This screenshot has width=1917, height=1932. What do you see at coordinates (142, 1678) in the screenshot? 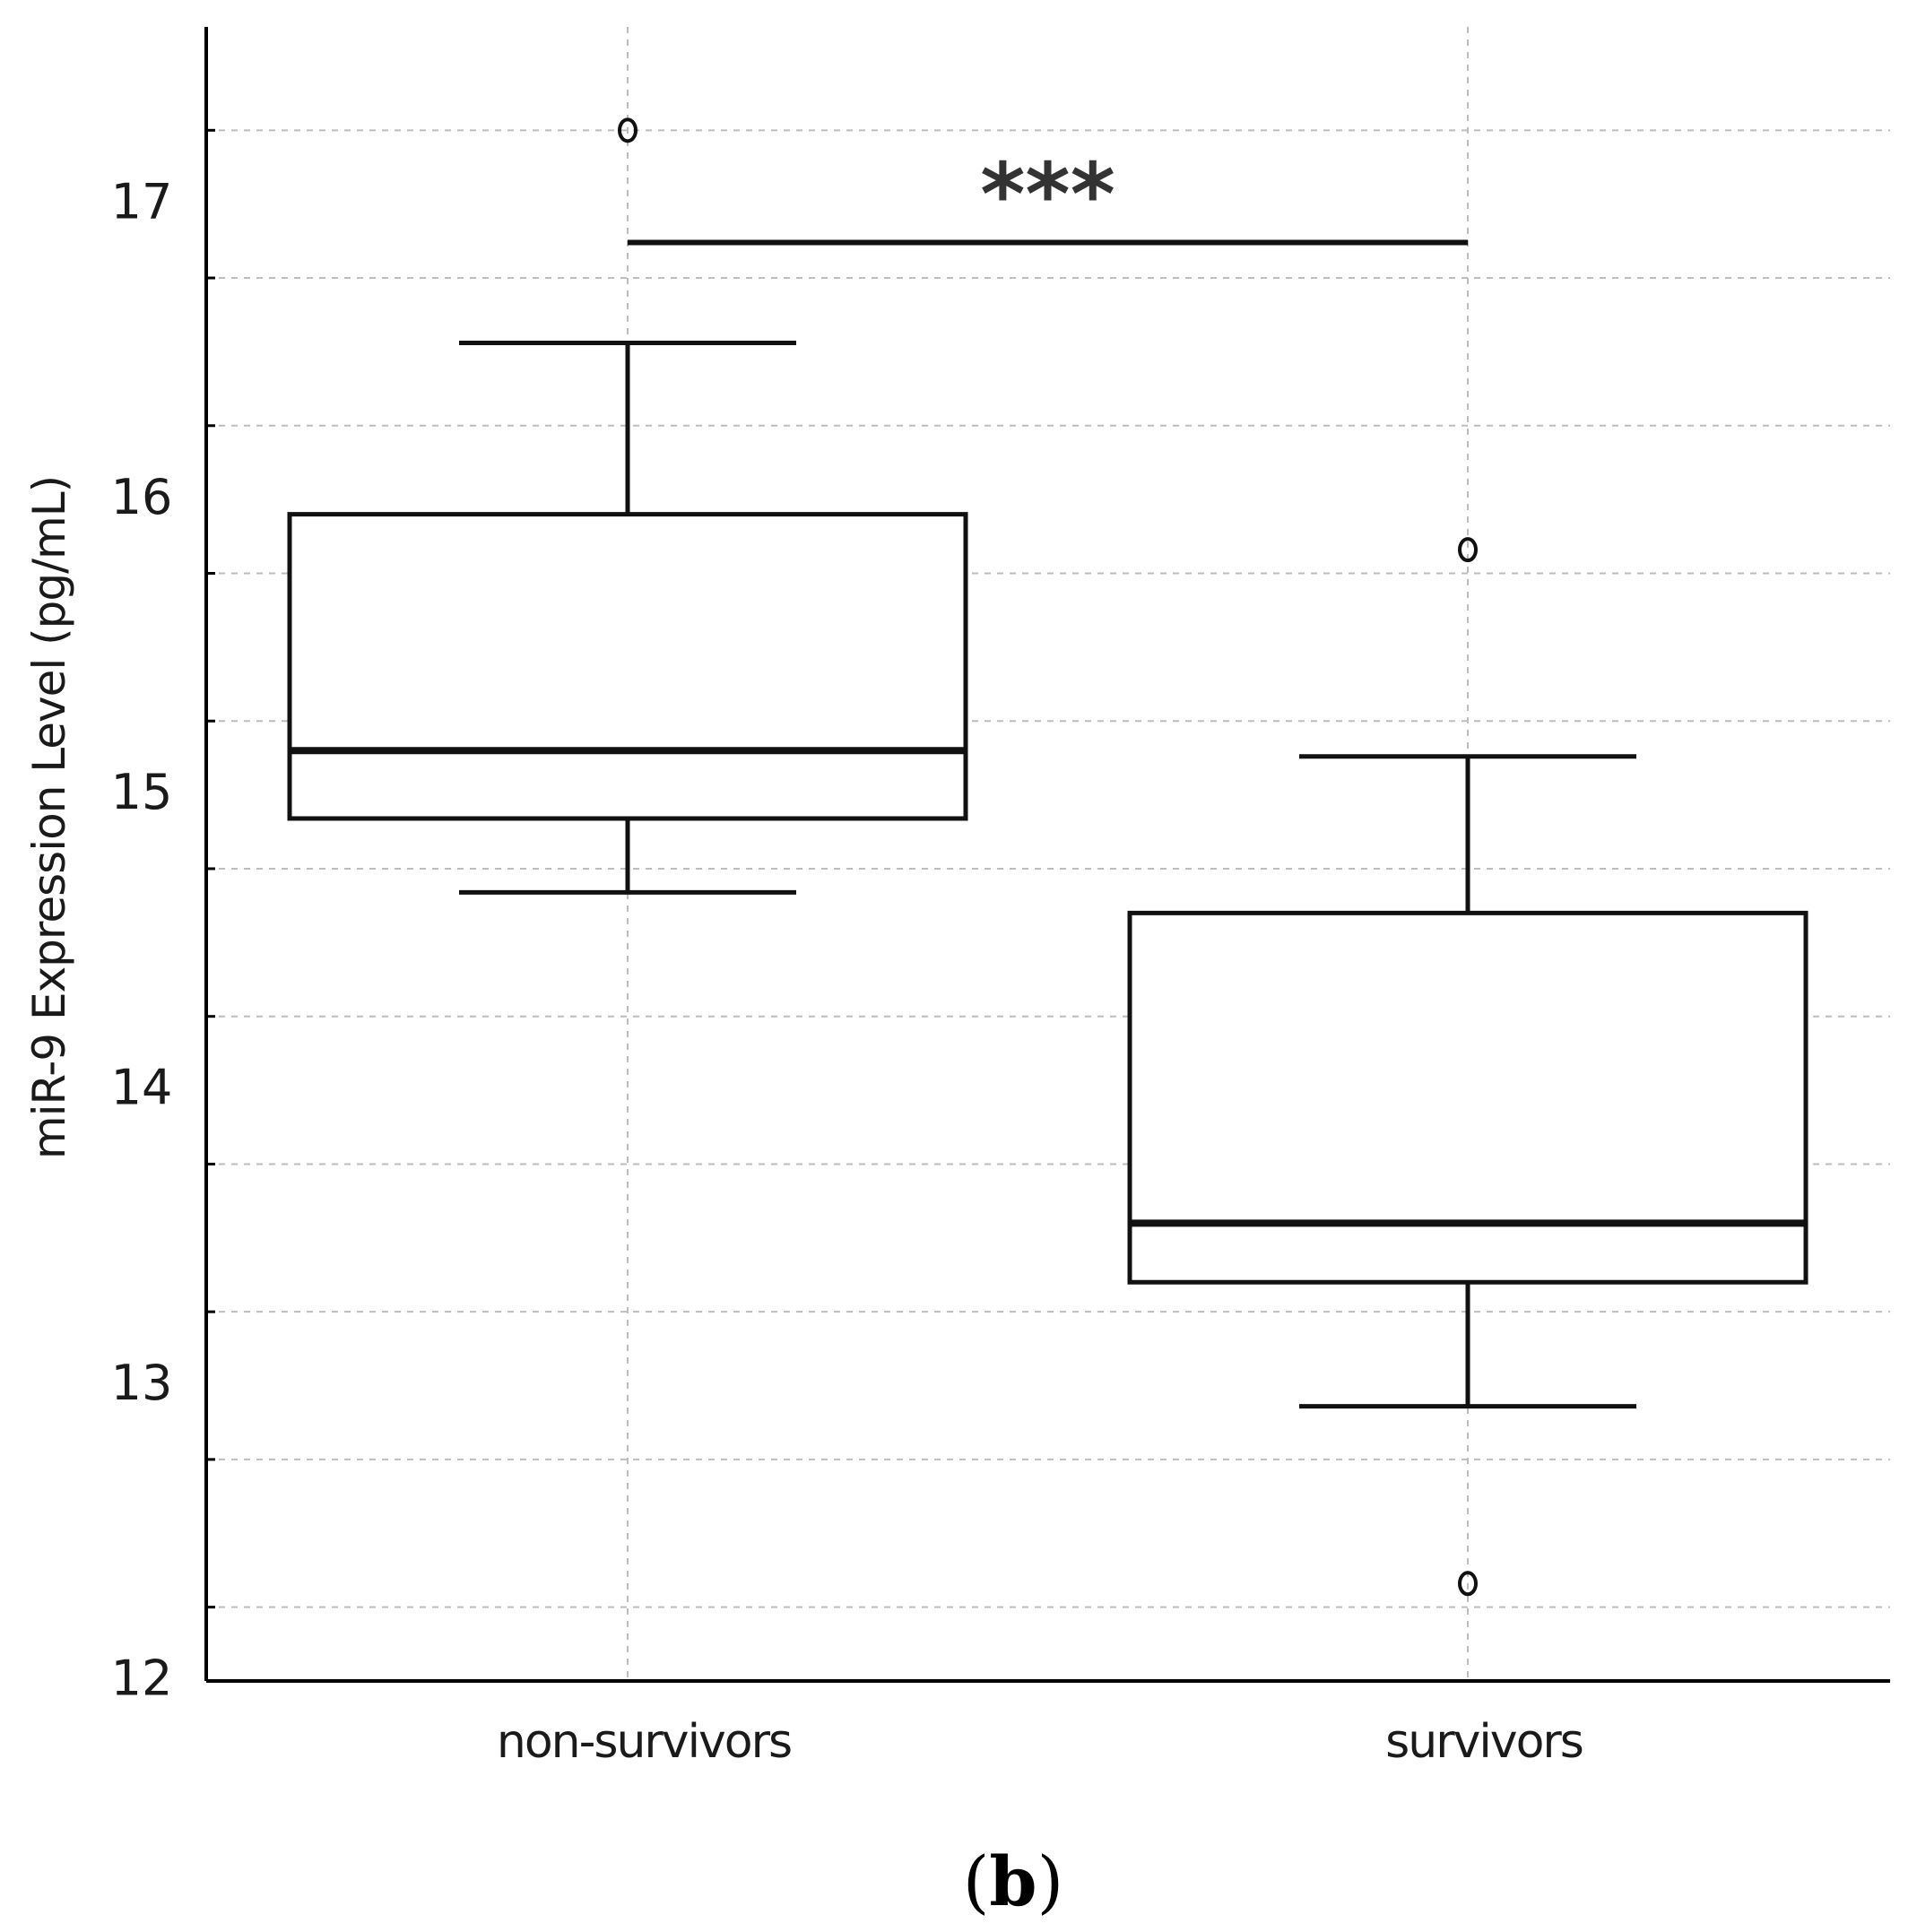
I see `y-tick-label: 12` at bounding box center [142, 1678].